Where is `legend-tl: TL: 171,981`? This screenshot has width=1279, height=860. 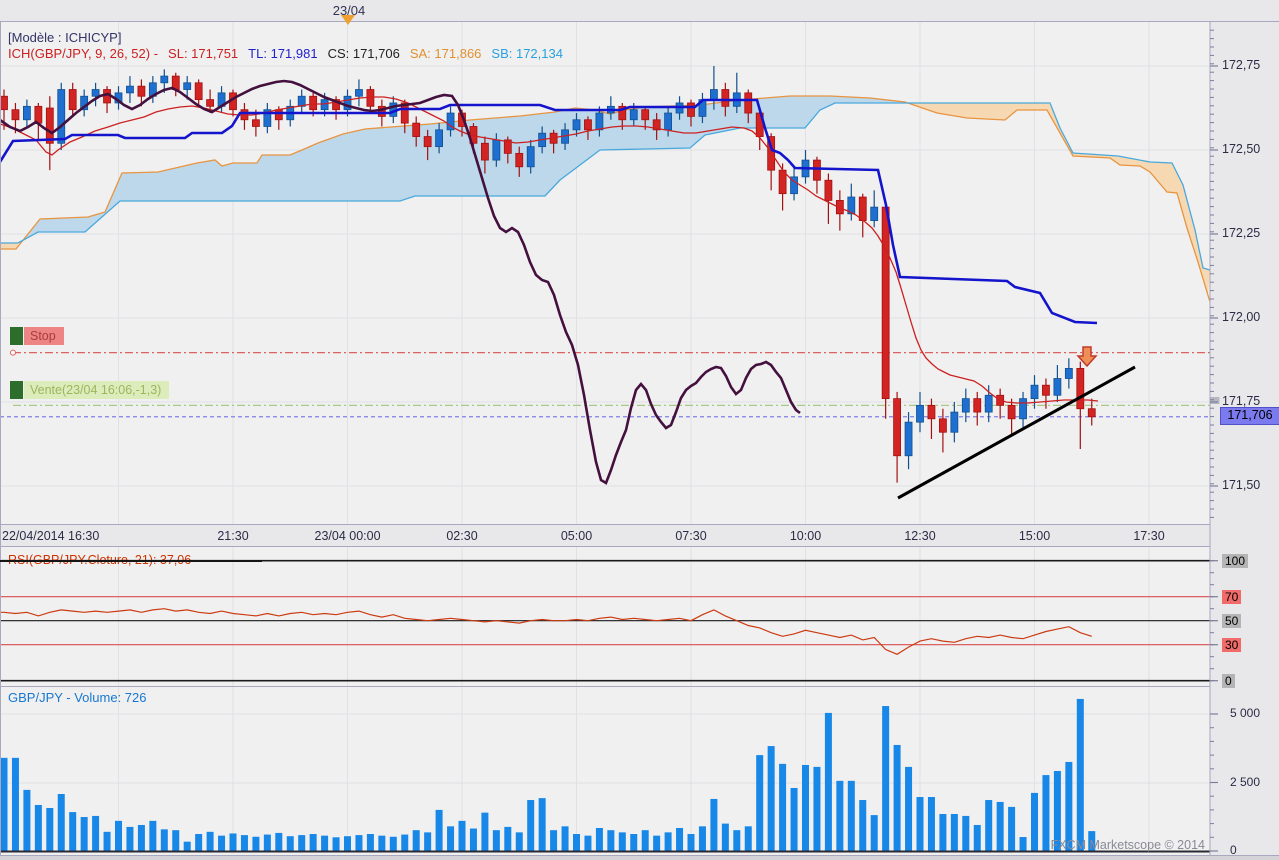 legend-tl: TL: 171,981 is located at coordinates (283, 53).